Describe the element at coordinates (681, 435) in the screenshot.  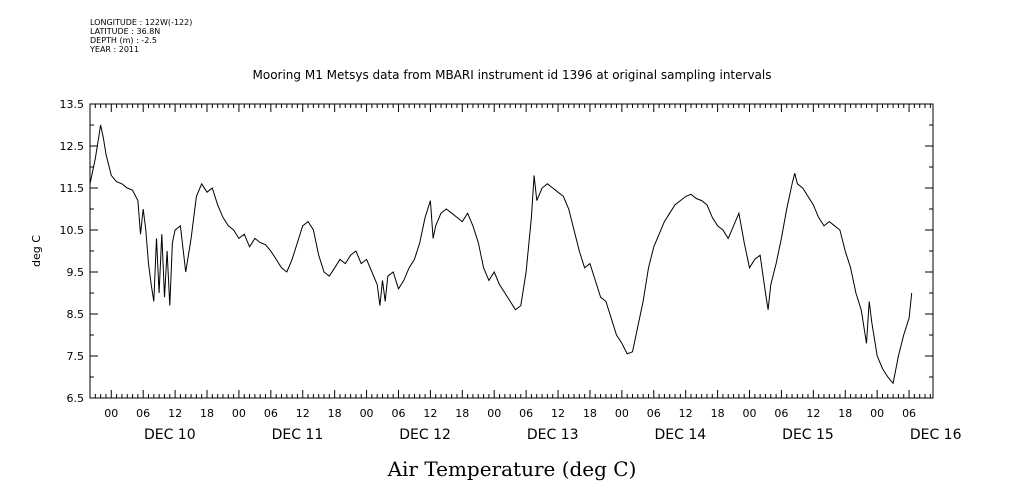
I see `x-day-label: DEC 14` at that location.